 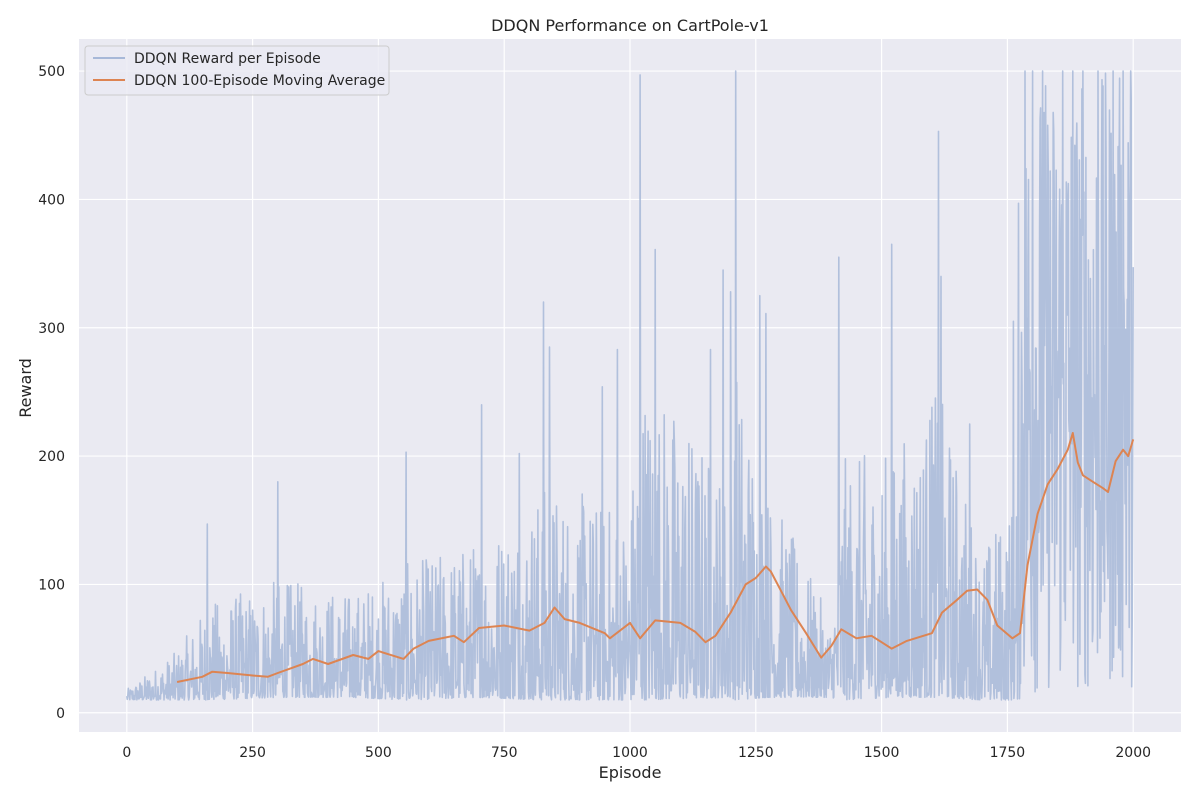 I want to click on y-tick-label: 300, so click(x=51, y=329).